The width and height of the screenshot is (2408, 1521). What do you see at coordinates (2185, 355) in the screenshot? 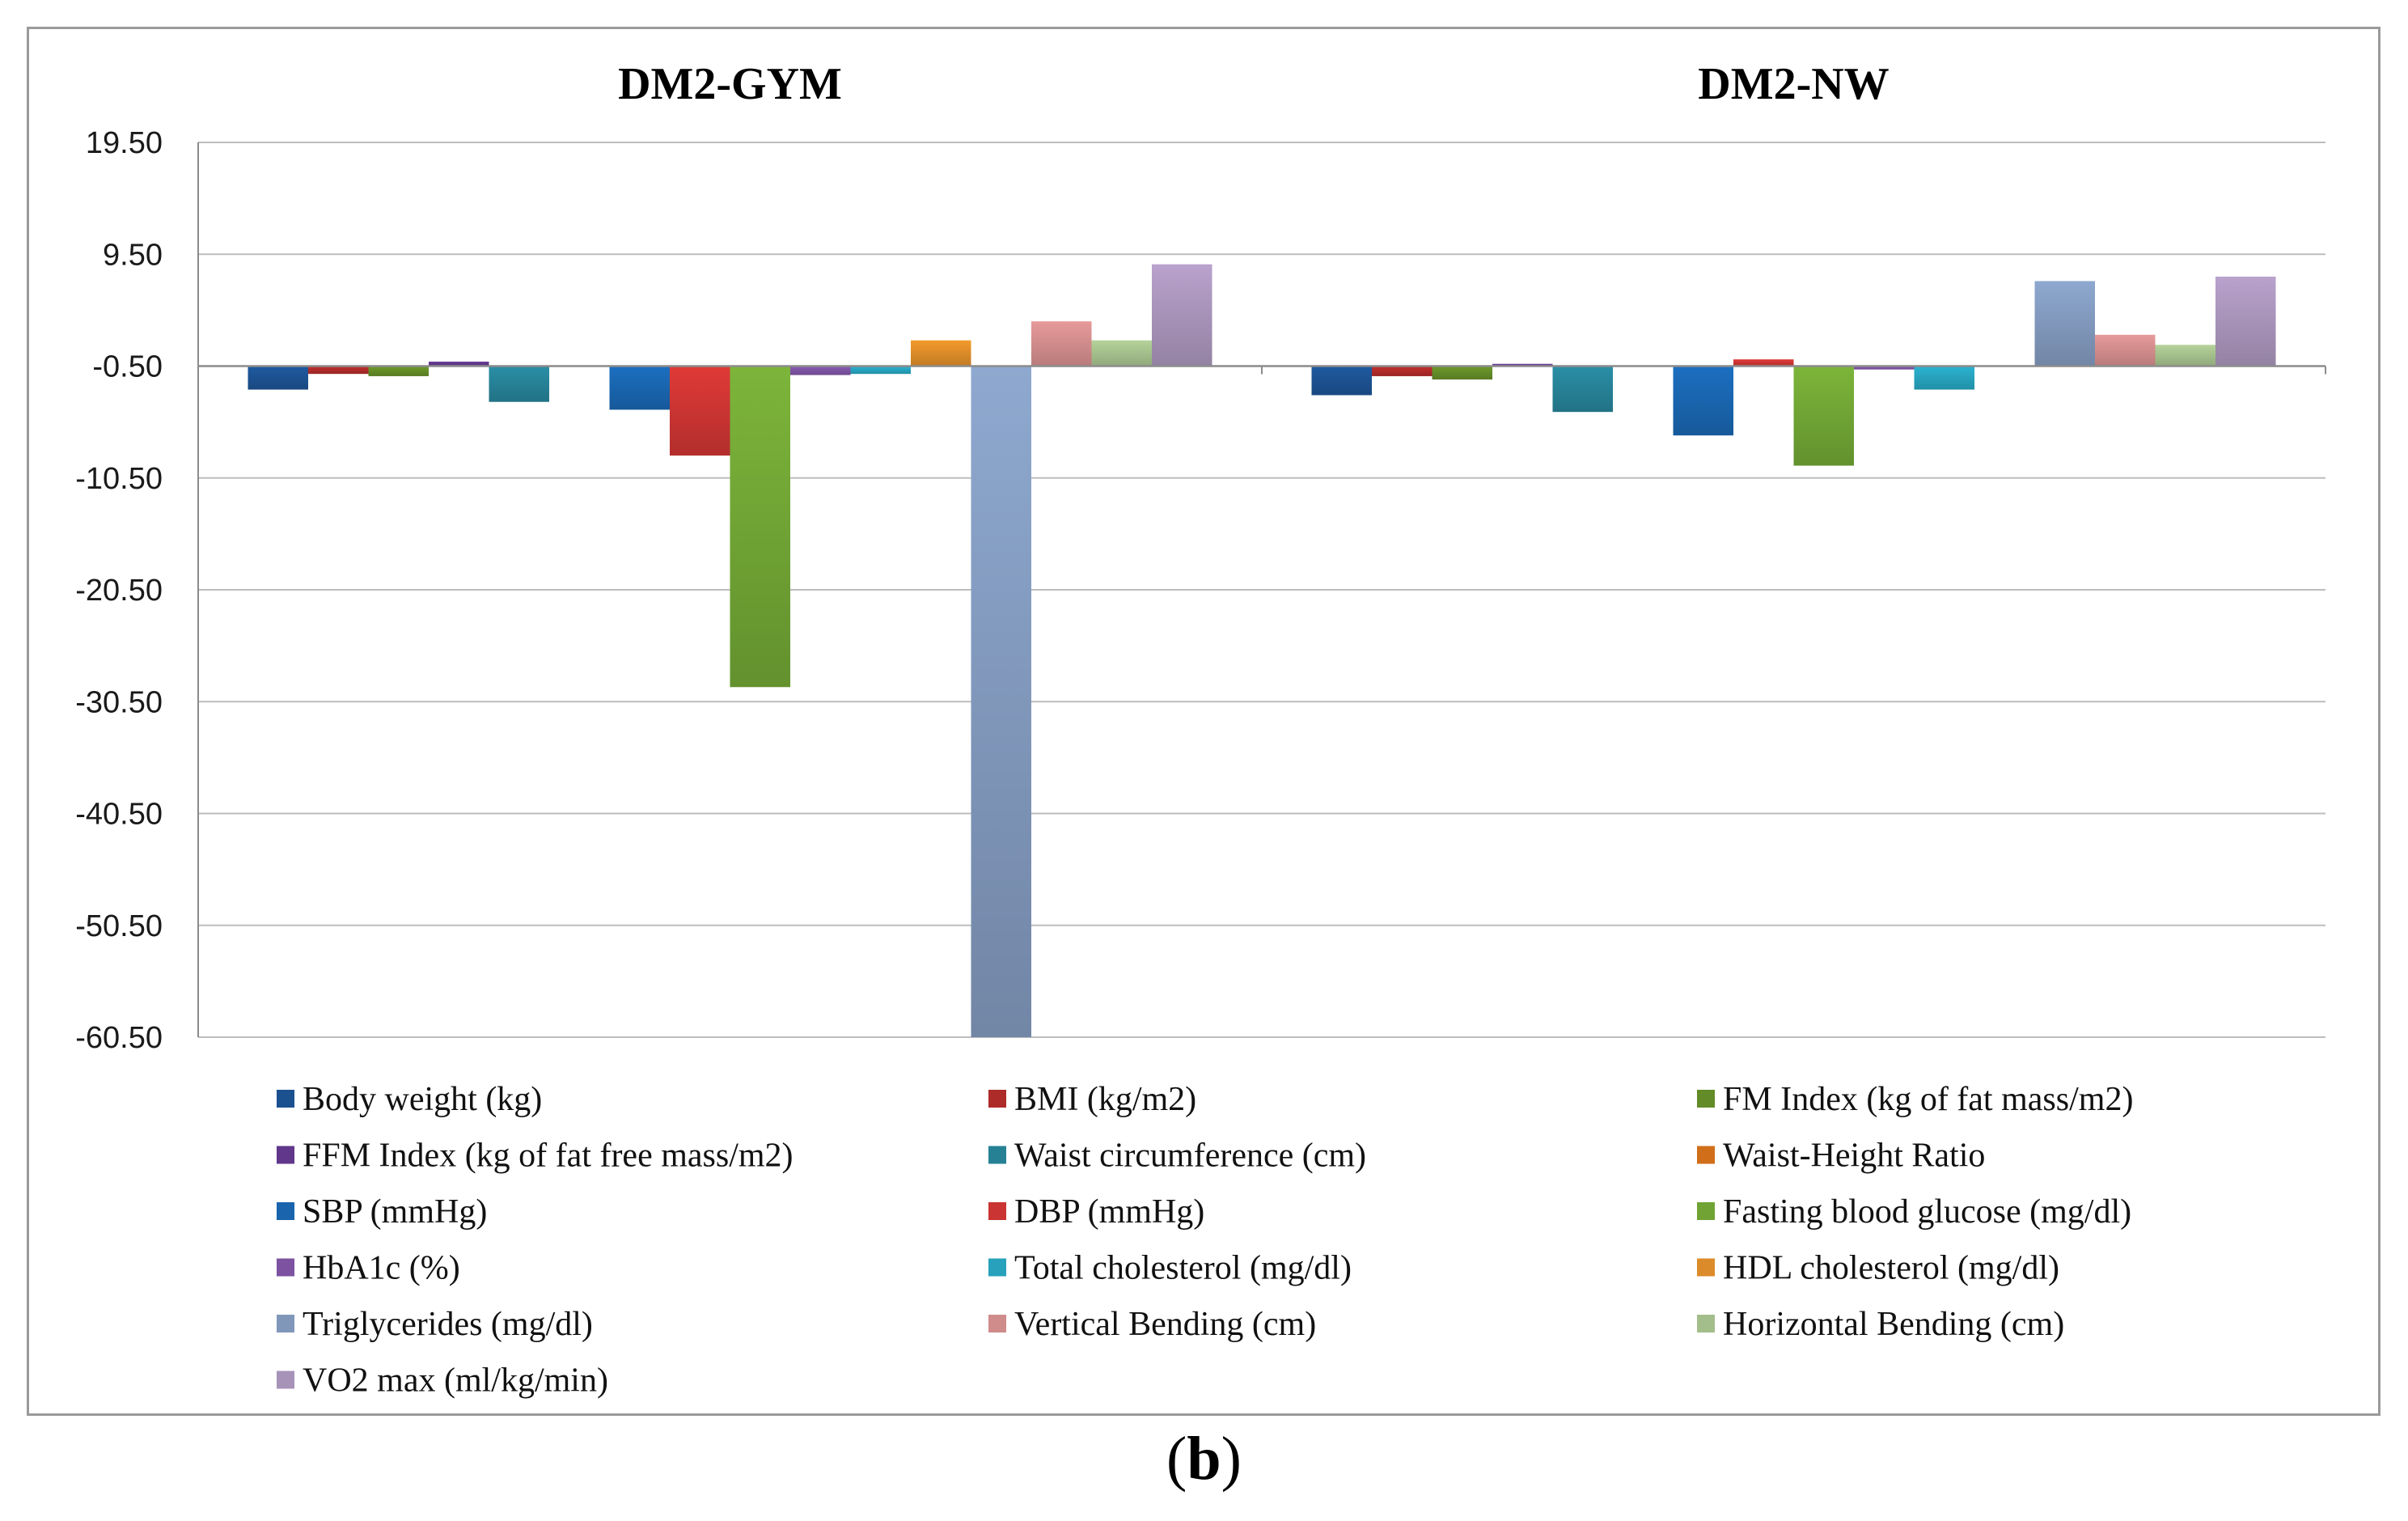
I see `bar-dm2-nw-horizontal-bending-cm` at bounding box center [2185, 355].